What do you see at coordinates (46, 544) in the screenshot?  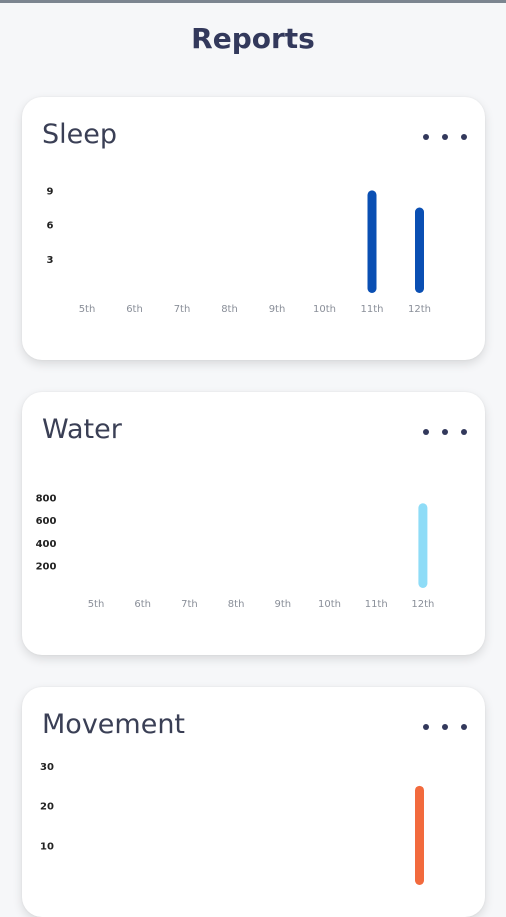 I see `y-tick-label: 400` at bounding box center [46, 544].